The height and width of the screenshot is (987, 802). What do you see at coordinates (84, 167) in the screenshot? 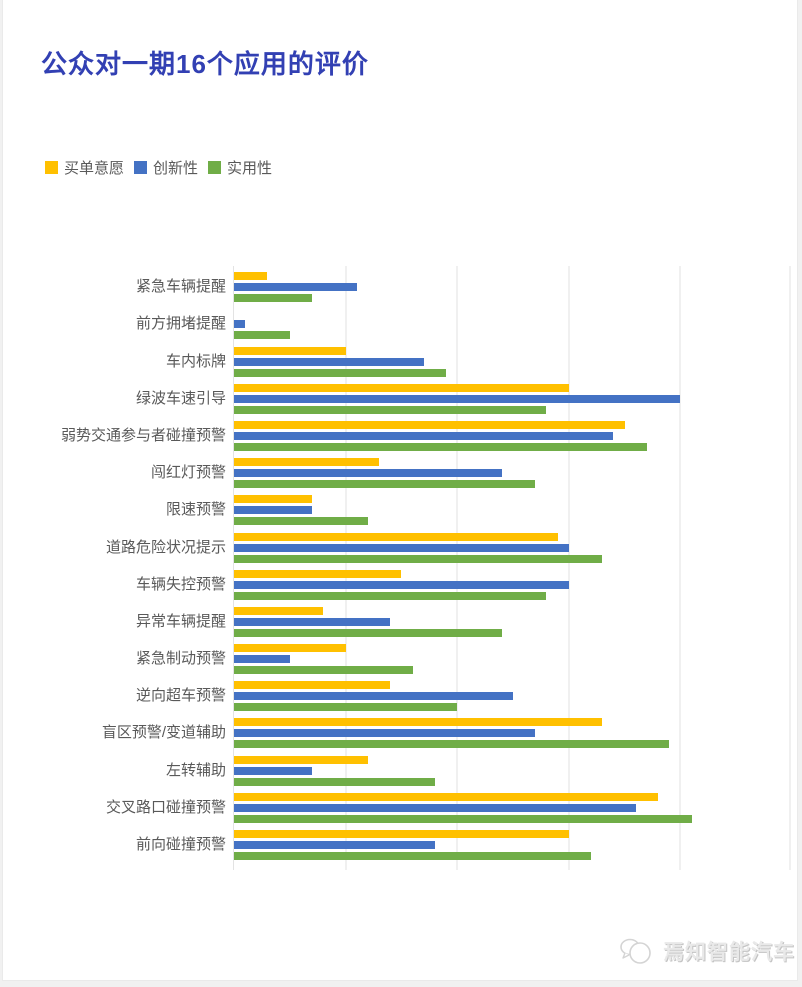
I see `legend-item-buy-willingness: 买单意愿` at bounding box center [84, 167].